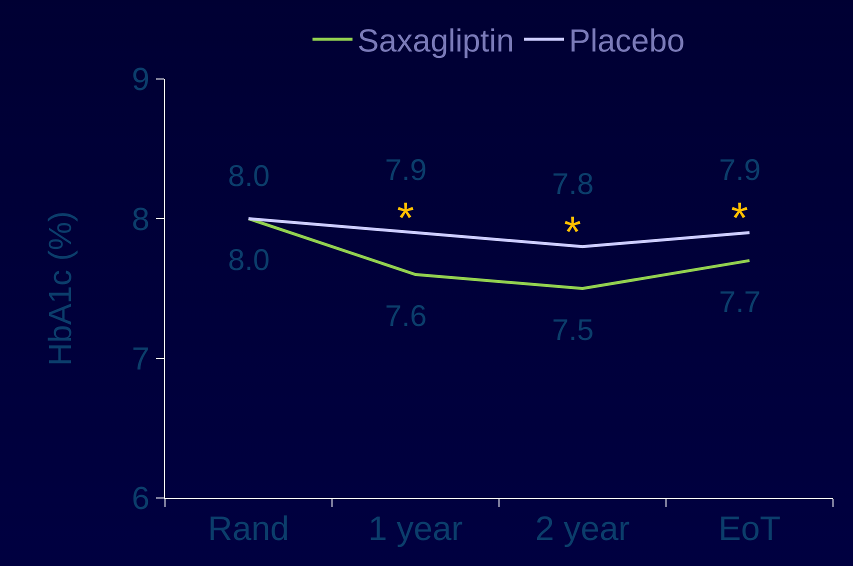 This screenshot has height=566, width=853. What do you see at coordinates (582, 529) in the screenshot?
I see `x-tick-label: 2 year` at bounding box center [582, 529].